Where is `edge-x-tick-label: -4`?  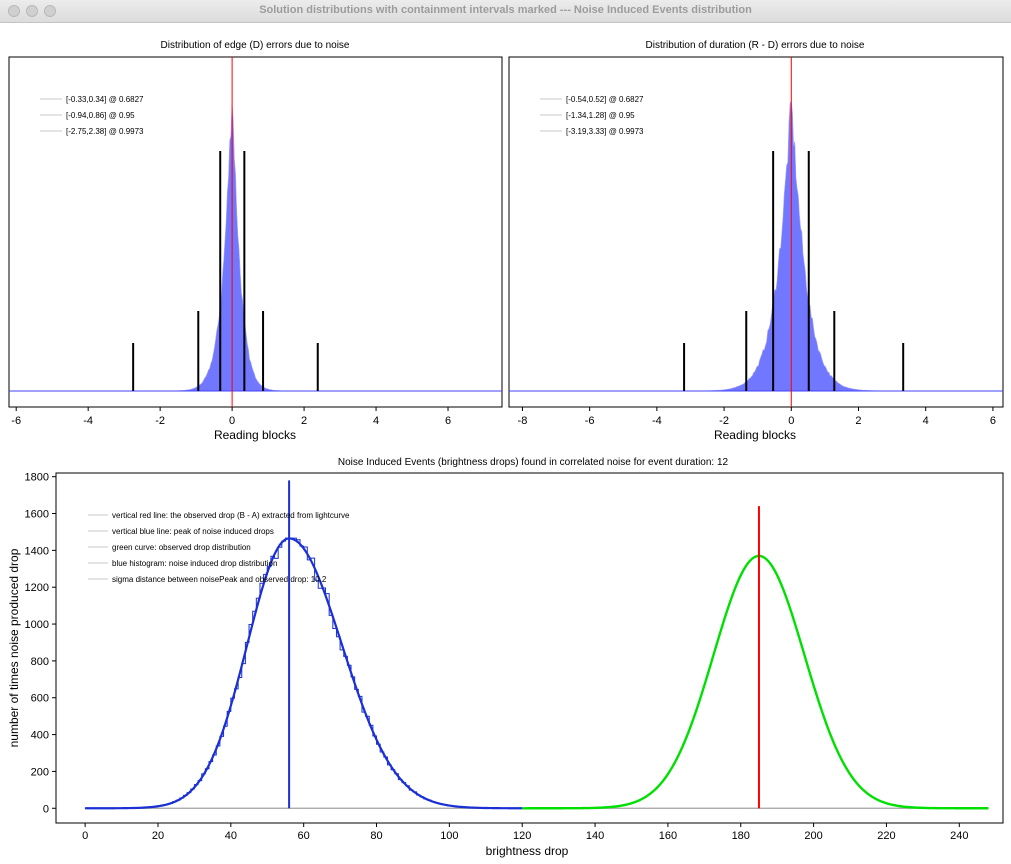
edge-x-tick-label: -4 is located at coordinates (88, 421).